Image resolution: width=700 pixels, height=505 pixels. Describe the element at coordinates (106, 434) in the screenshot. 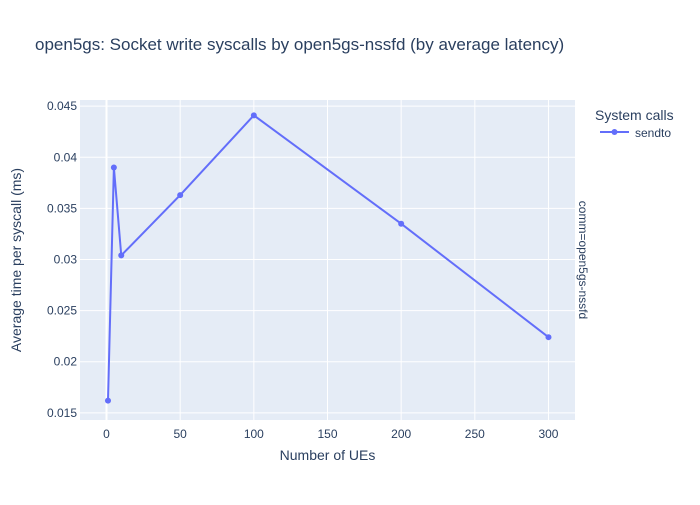

I see `x-tick-label: 0` at that location.